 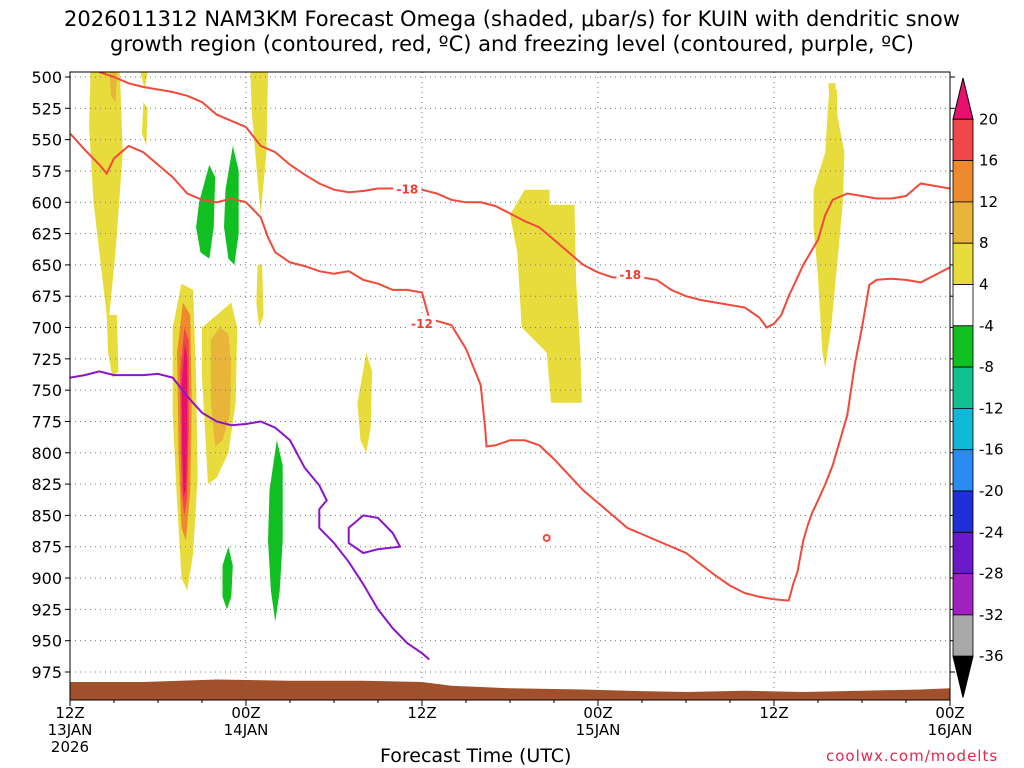 I want to click on y-tick-label: 850, so click(x=46, y=515).